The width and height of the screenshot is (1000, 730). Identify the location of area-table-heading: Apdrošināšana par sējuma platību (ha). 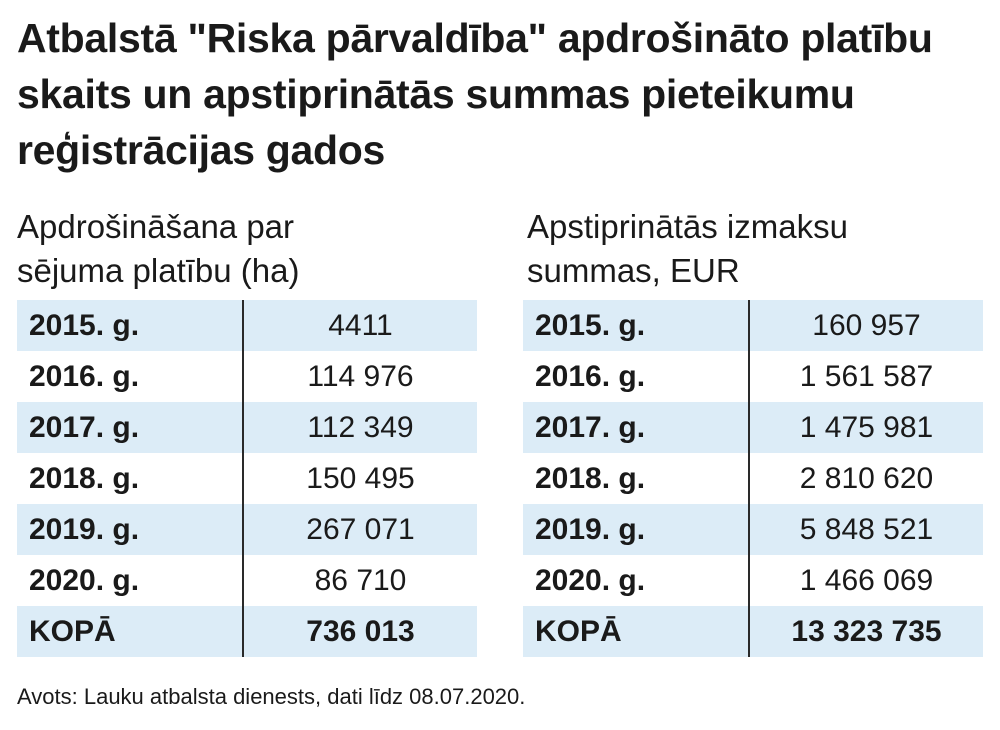
(257, 249).